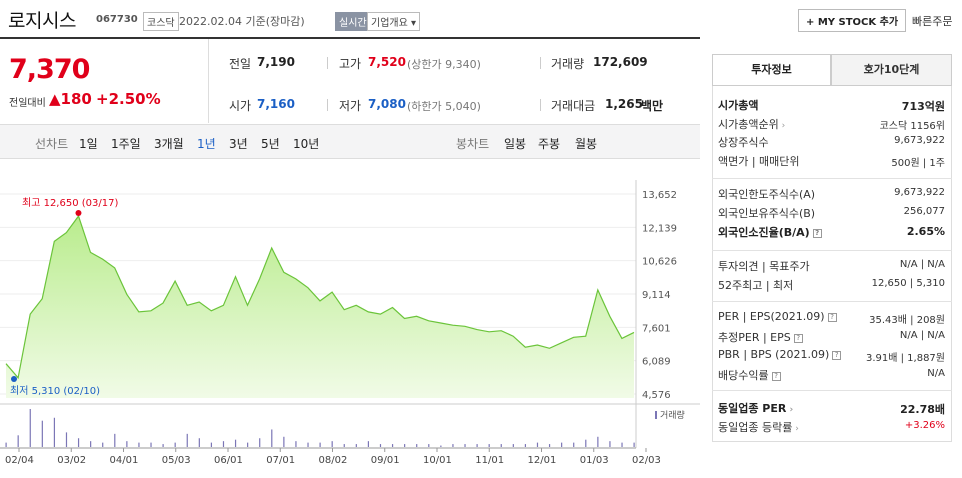 The image size is (962, 478). I want to click on info-label: 외국인보유주식수(B), so click(766, 213).